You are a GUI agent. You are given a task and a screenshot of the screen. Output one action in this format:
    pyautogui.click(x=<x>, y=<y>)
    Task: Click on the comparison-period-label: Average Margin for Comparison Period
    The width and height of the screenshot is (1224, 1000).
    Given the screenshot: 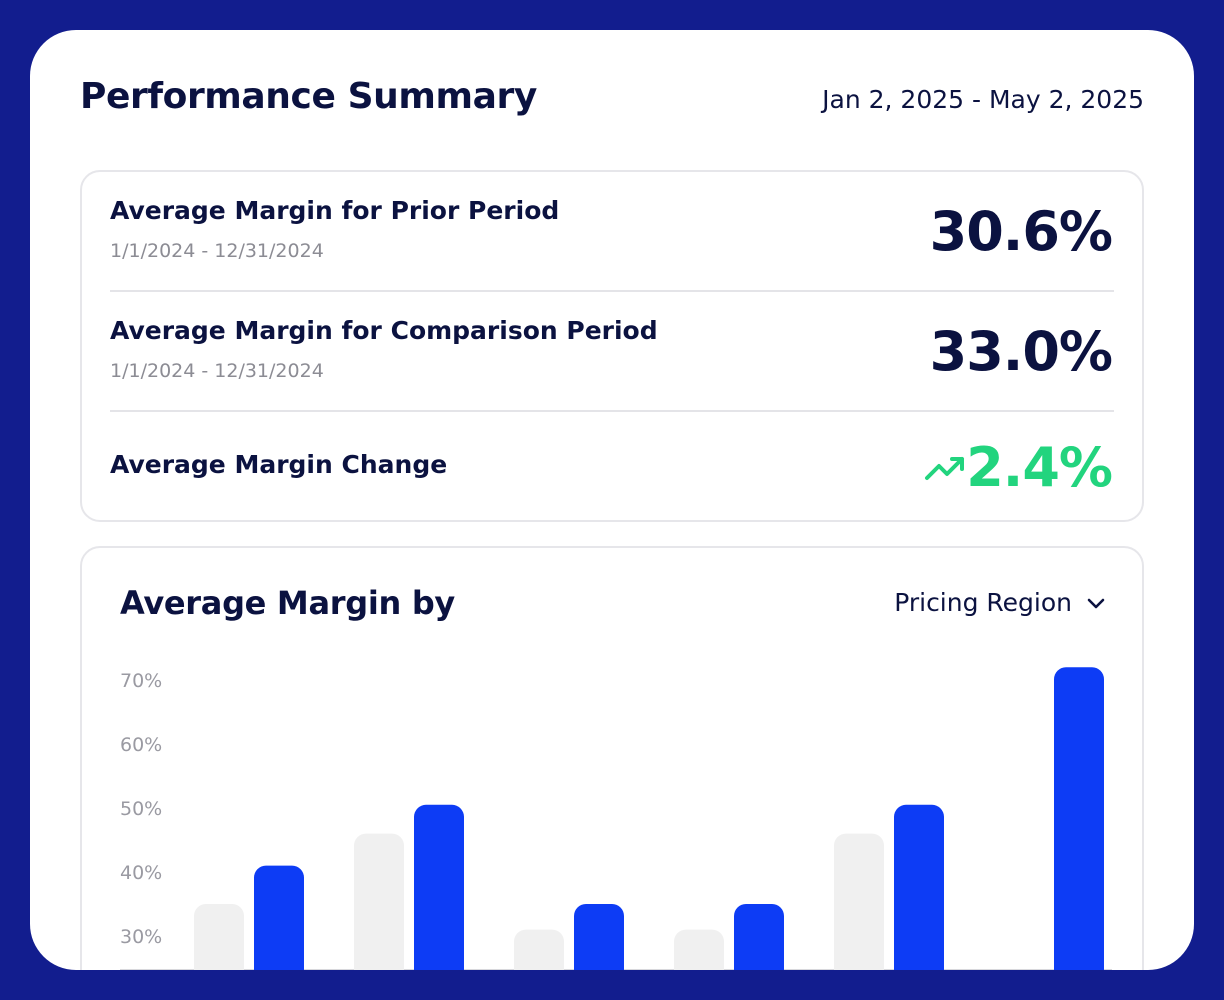 What is the action you would take?
    pyautogui.click(x=384, y=330)
    